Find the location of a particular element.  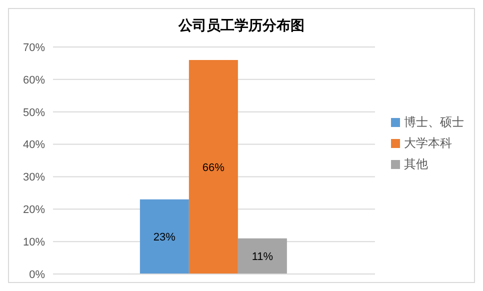

legend-label: 其他 is located at coordinates (416, 164).